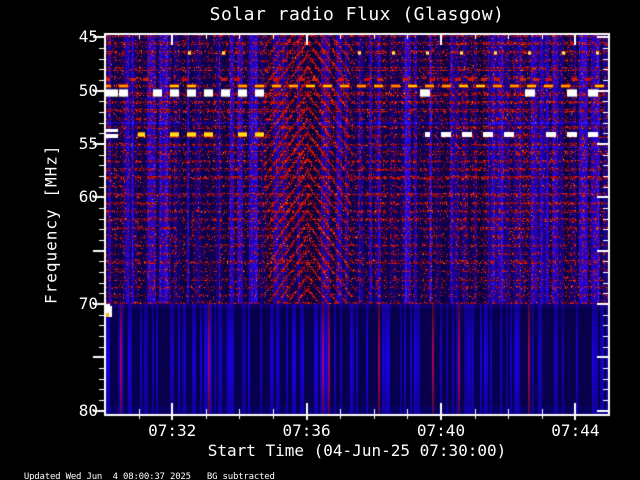 This screenshot has height=480, width=640. I want to click on y-tick-label: 45, so click(88, 37).